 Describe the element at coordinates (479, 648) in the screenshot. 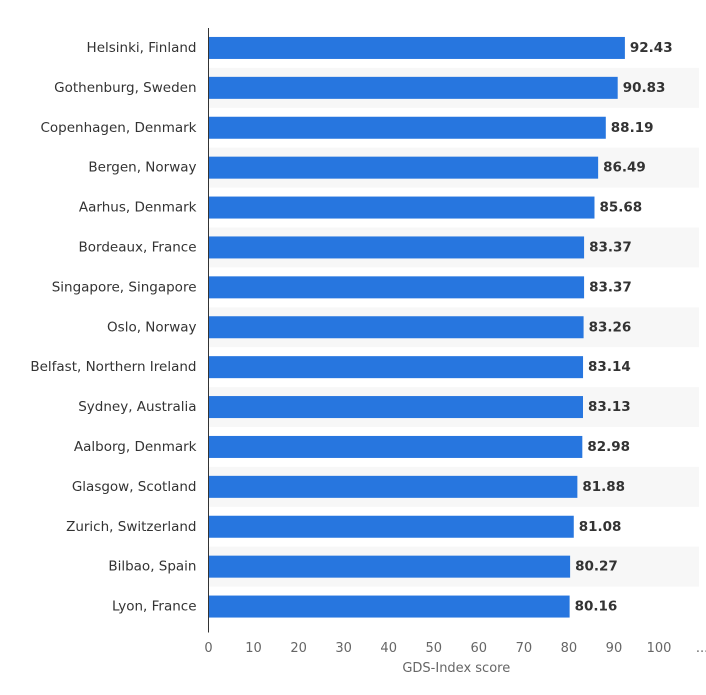

I see `x-tick-label: 60` at that location.